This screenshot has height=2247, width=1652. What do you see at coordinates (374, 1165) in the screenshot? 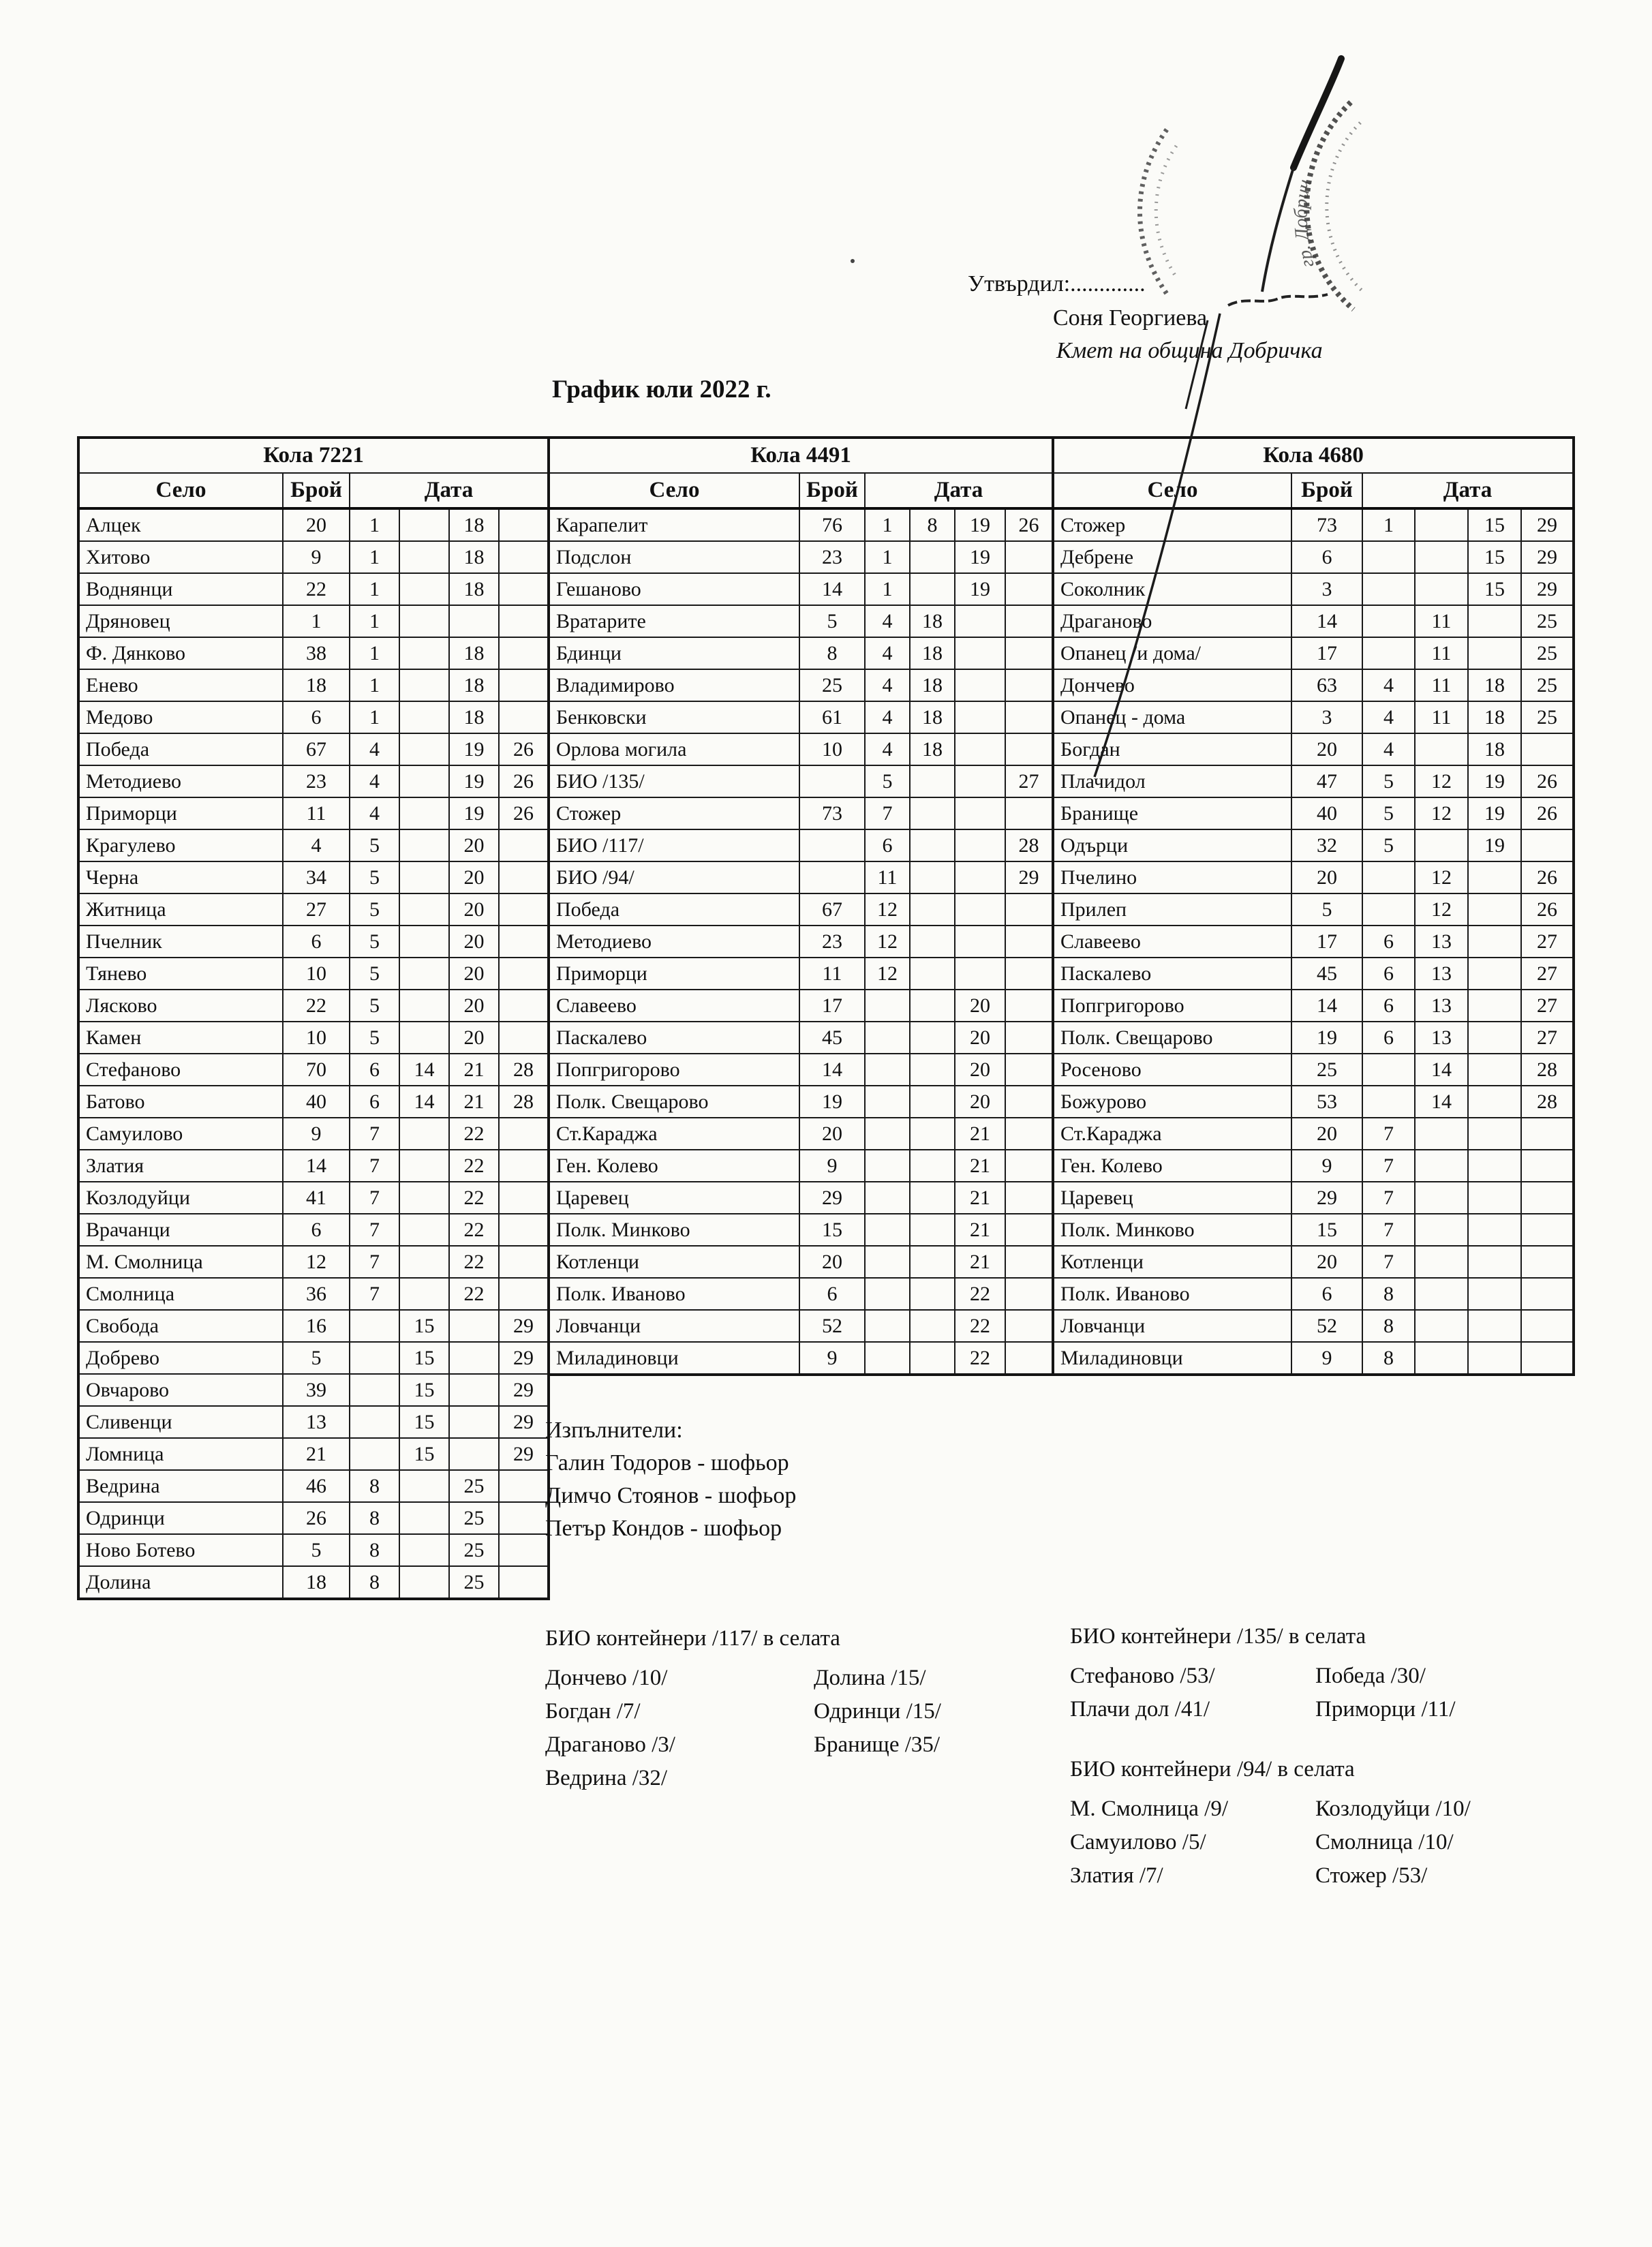
I see `date-cell: 7` at bounding box center [374, 1165].